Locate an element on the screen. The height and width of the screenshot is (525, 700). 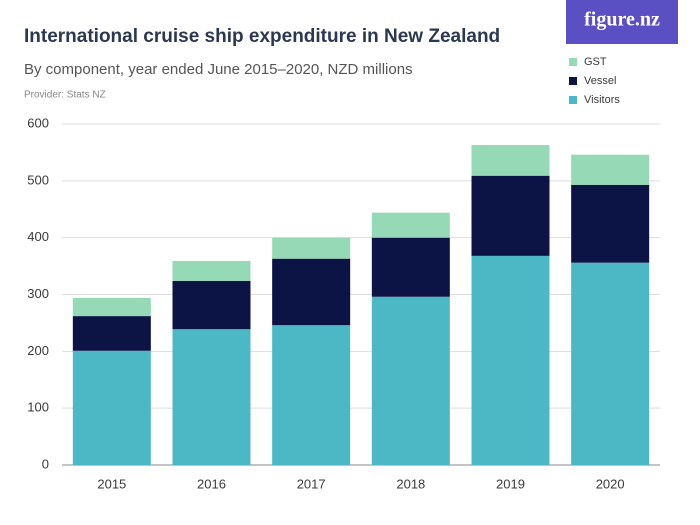
brand-box is located at coordinates (622, 22).